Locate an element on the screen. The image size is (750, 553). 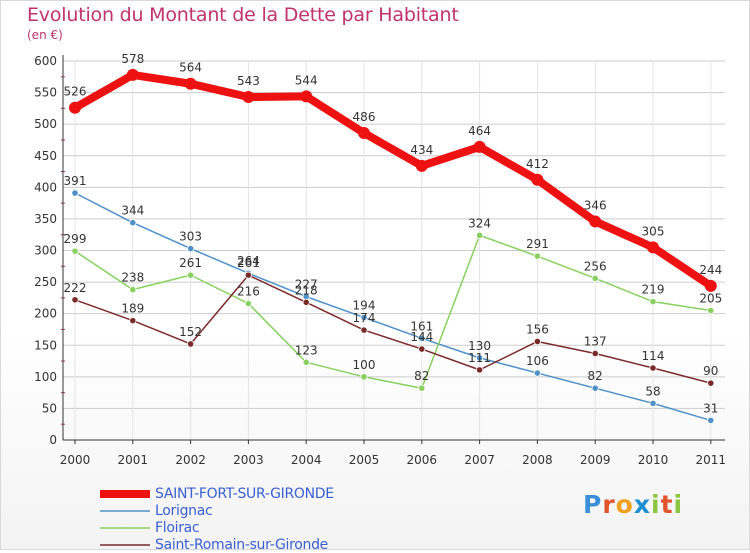
data-label: 256 is located at coordinates (595, 266).